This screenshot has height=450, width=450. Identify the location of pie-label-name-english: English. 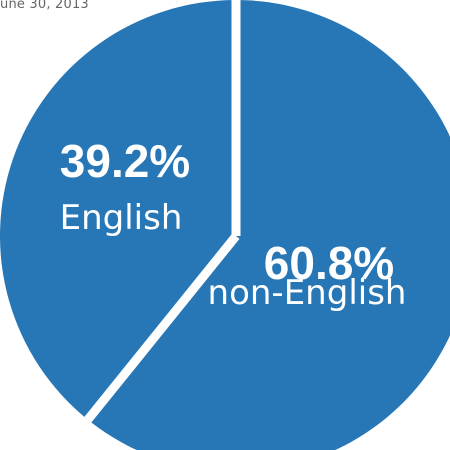
(121, 218).